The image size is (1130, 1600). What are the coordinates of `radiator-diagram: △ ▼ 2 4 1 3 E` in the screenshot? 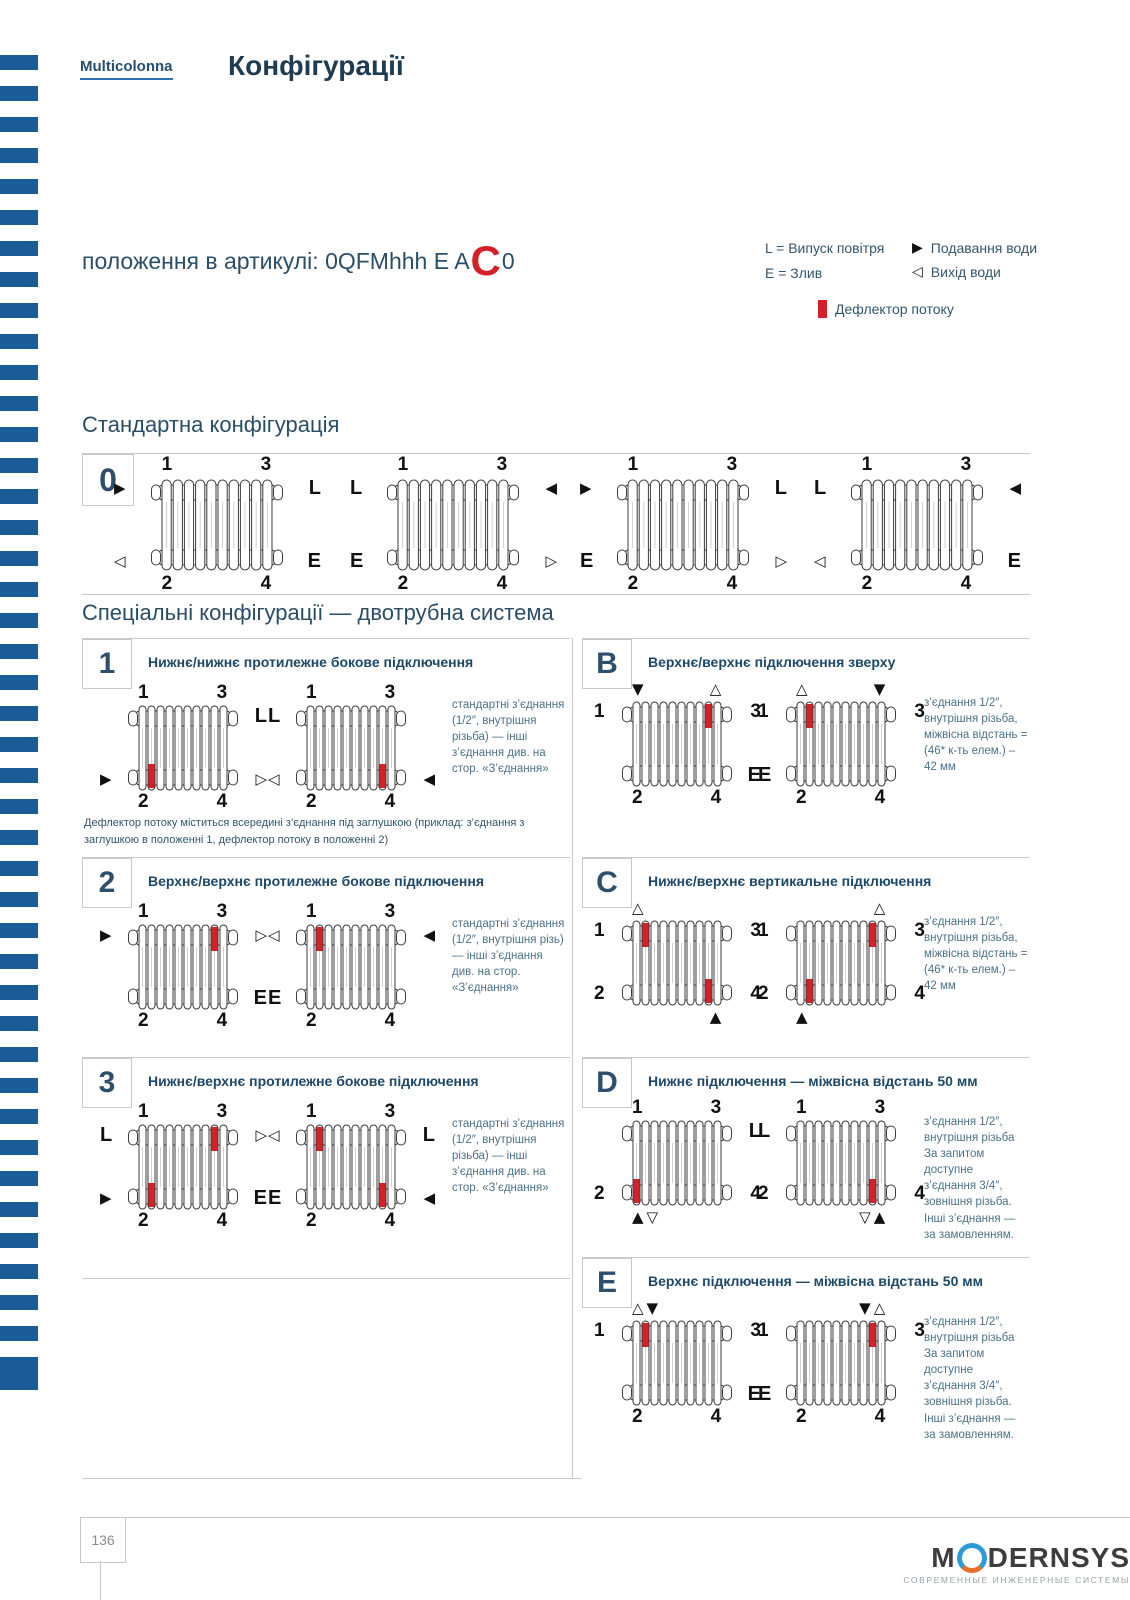 It's located at (841, 743).